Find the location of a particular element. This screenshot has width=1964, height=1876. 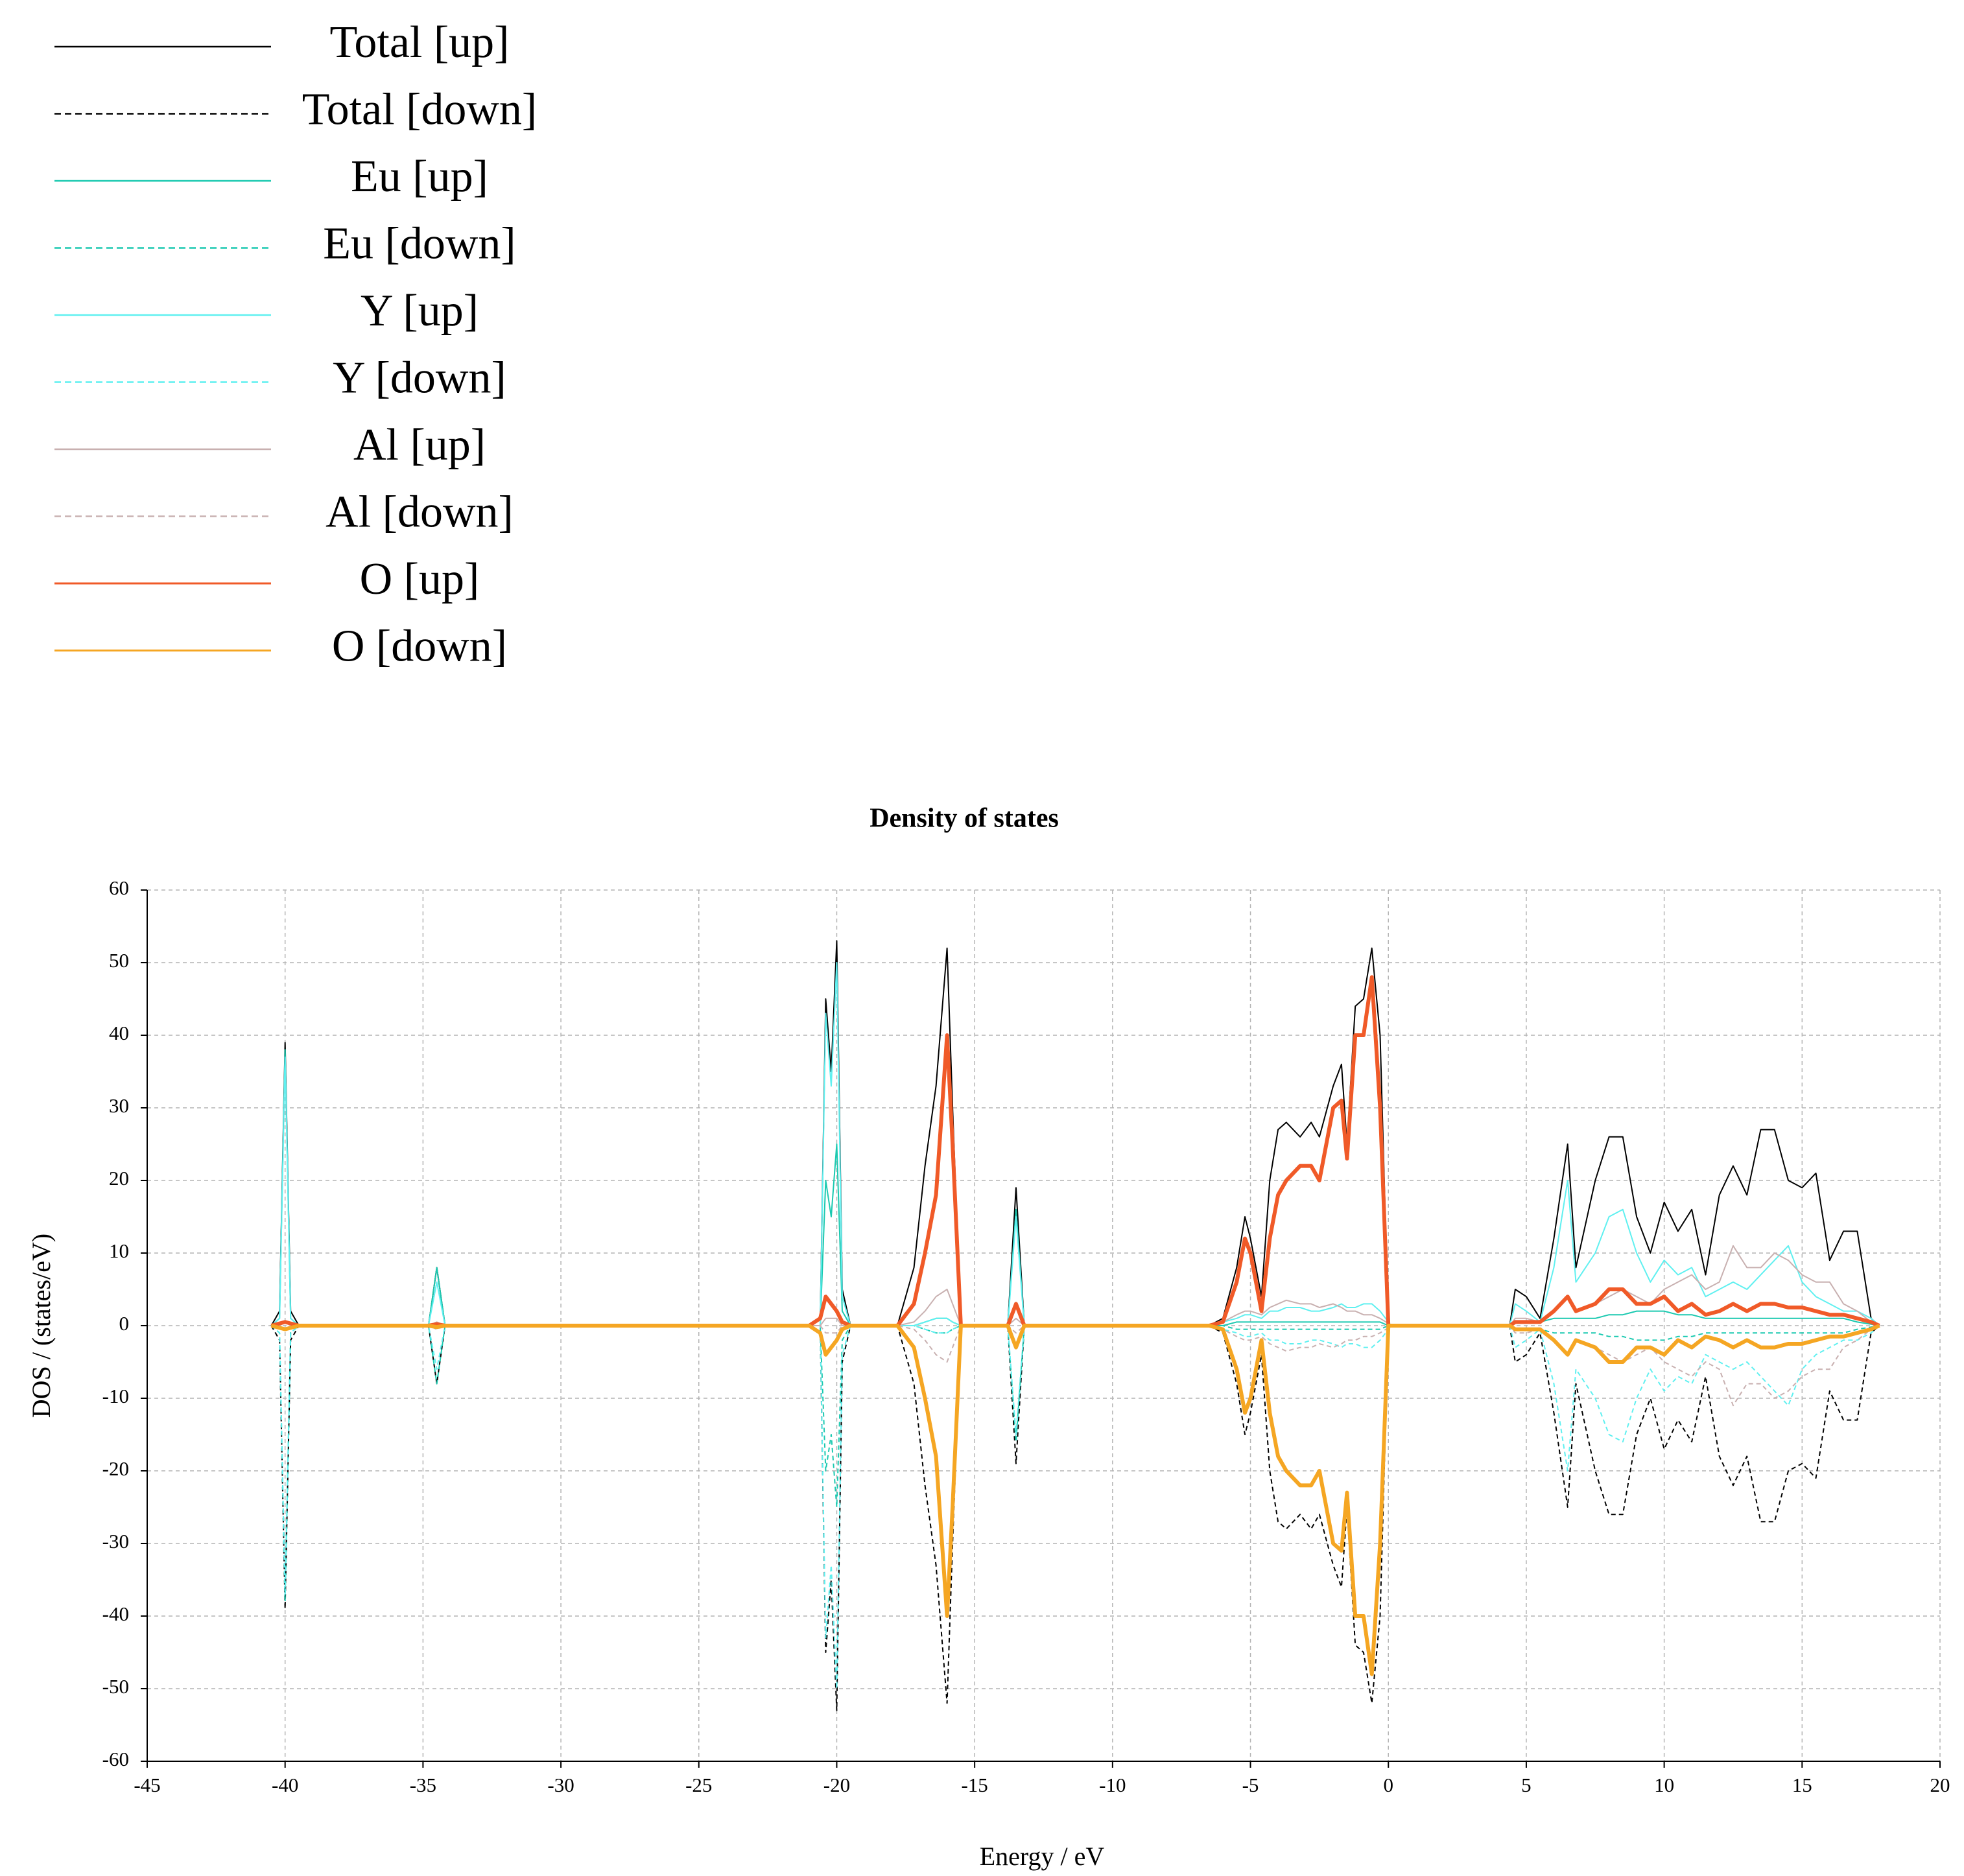

x-tick-label: 20 is located at coordinates (1940, 1785).